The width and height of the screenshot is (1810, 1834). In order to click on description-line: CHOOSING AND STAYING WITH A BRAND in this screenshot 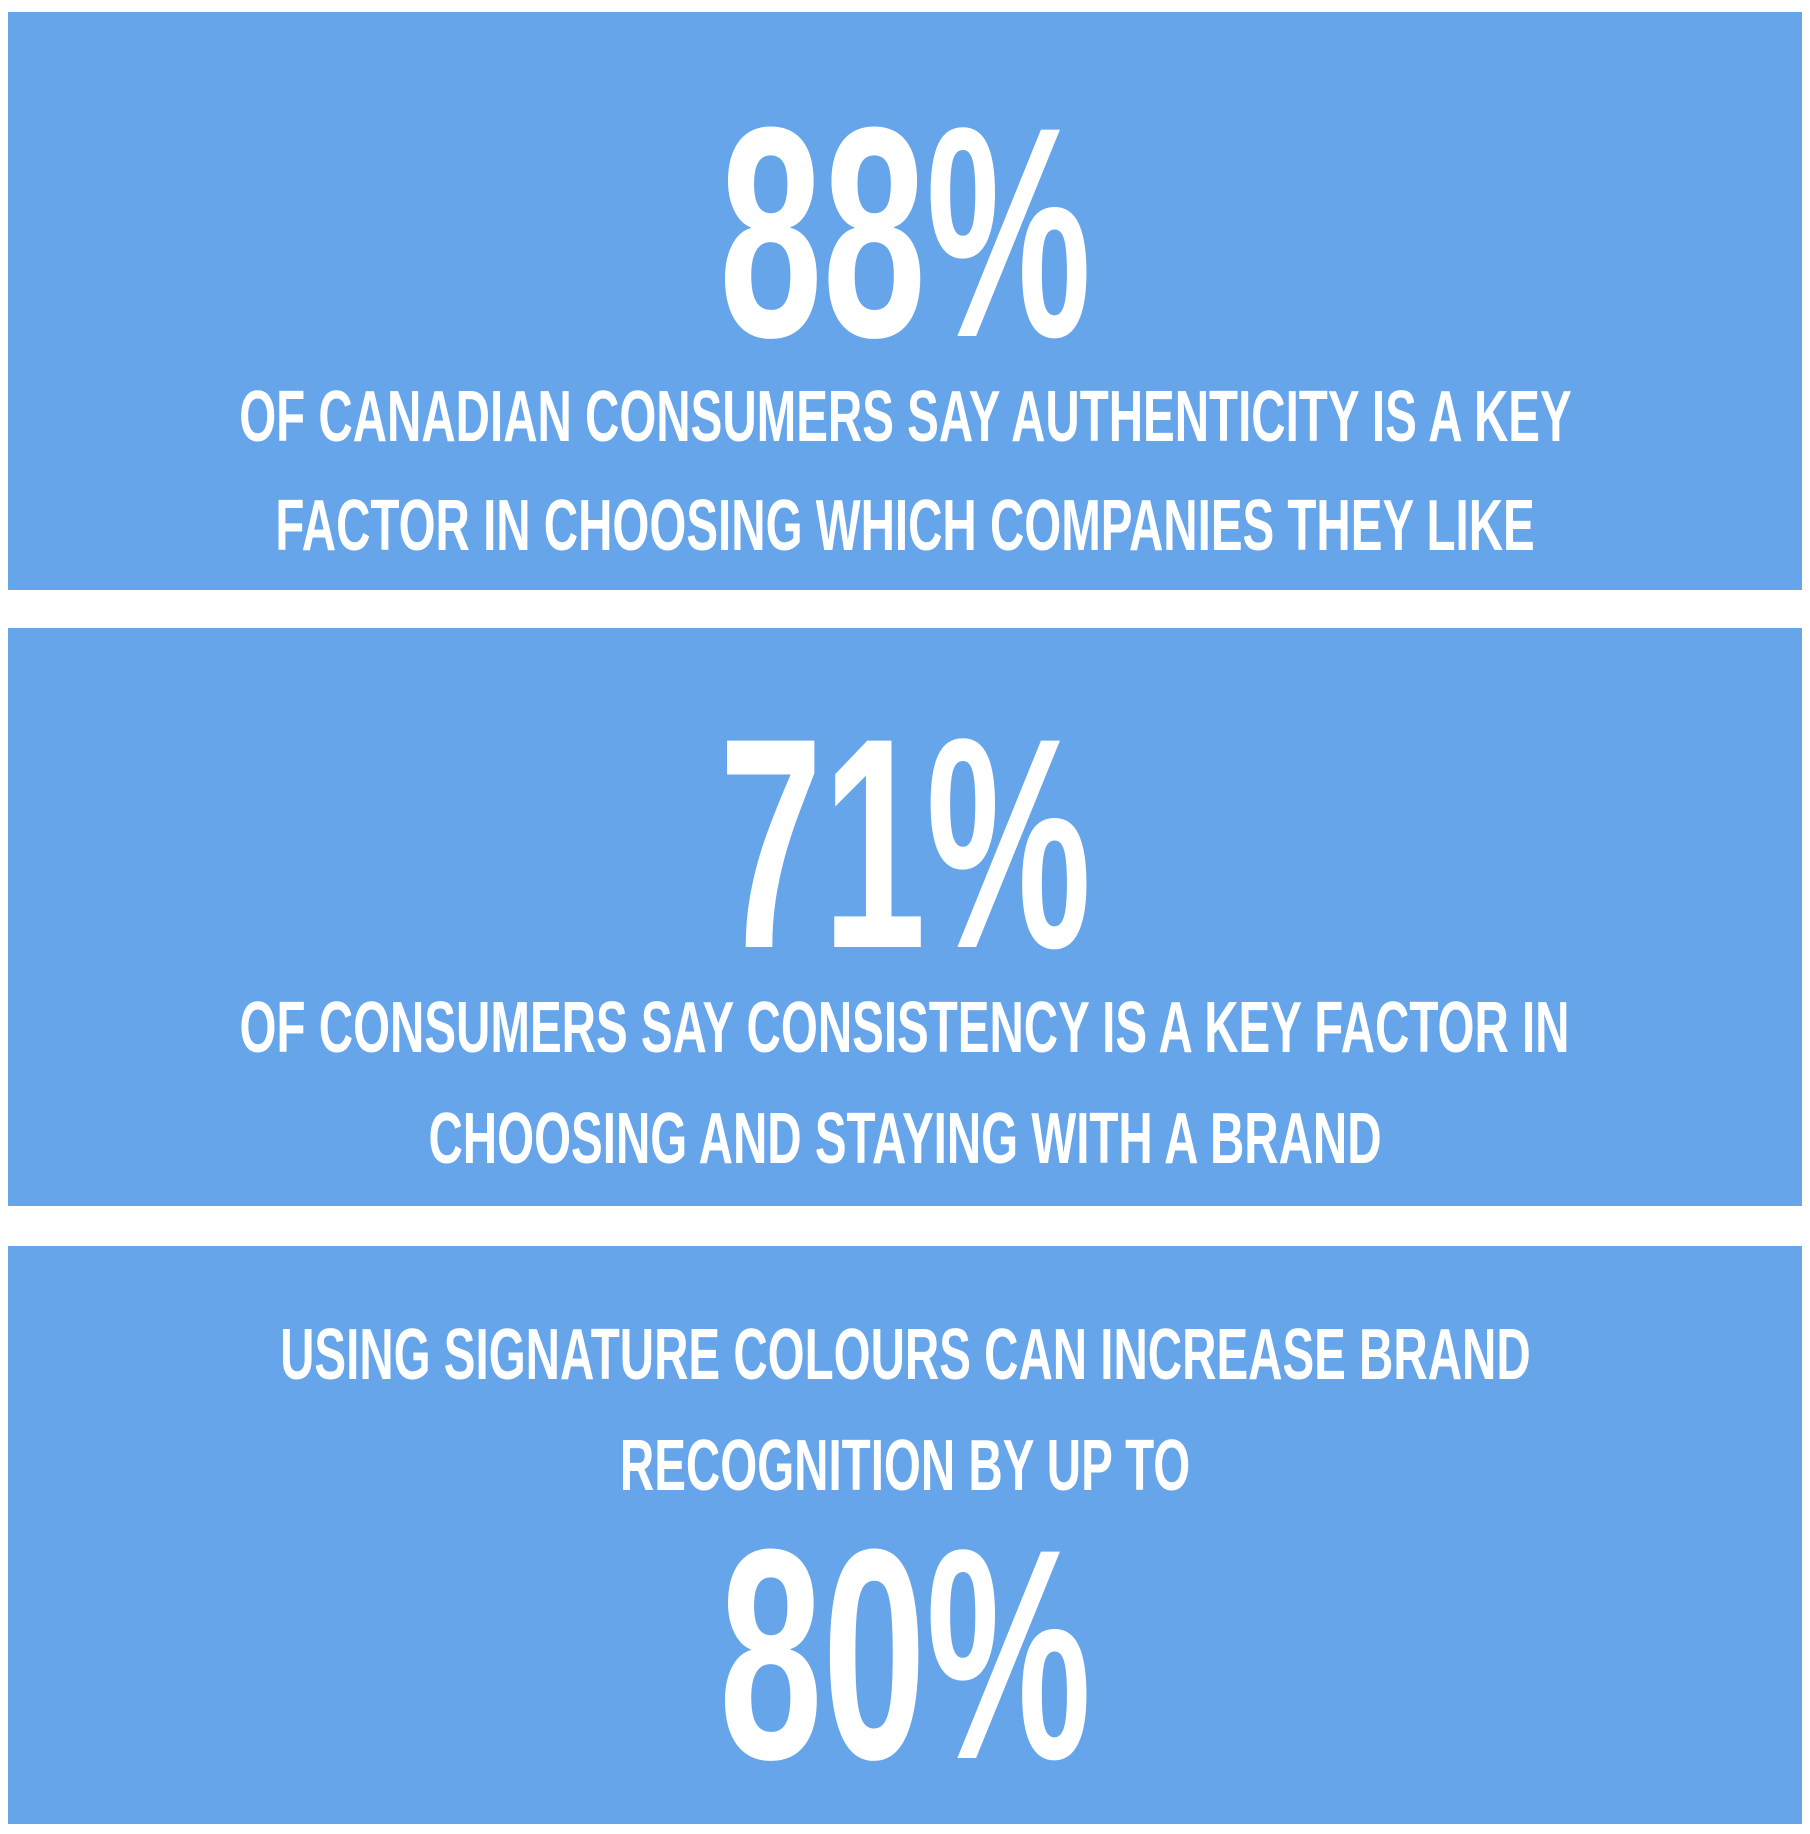, I will do `click(905, 1139)`.